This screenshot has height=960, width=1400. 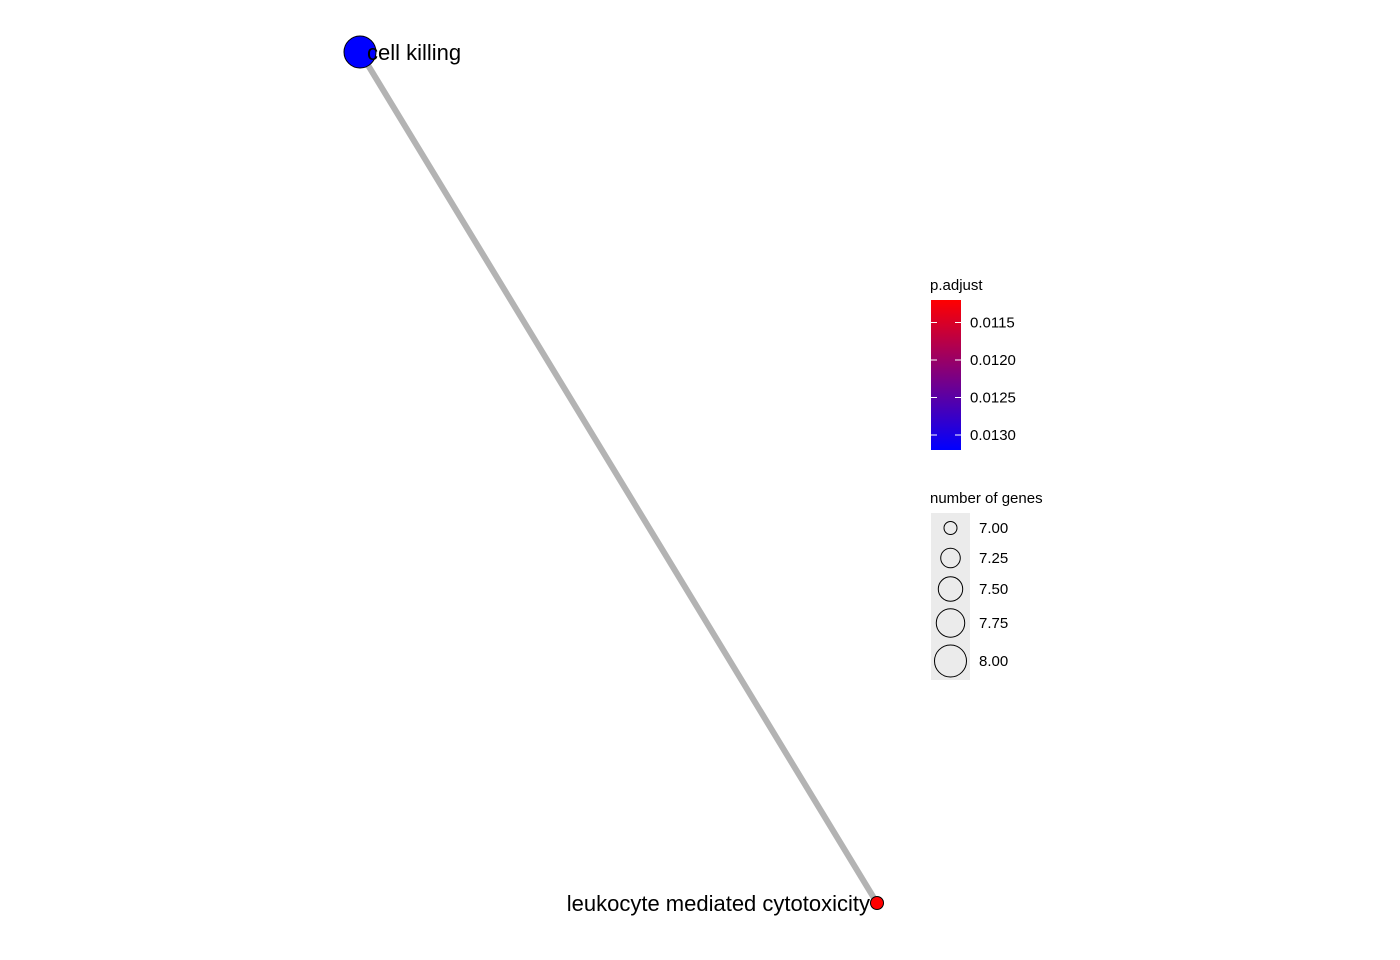 What do you see at coordinates (718, 903) in the screenshot?
I see `node-label-leukocyte-mediated-cytotoxicity: leukocyte mediated cytotoxicity` at bounding box center [718, 903].